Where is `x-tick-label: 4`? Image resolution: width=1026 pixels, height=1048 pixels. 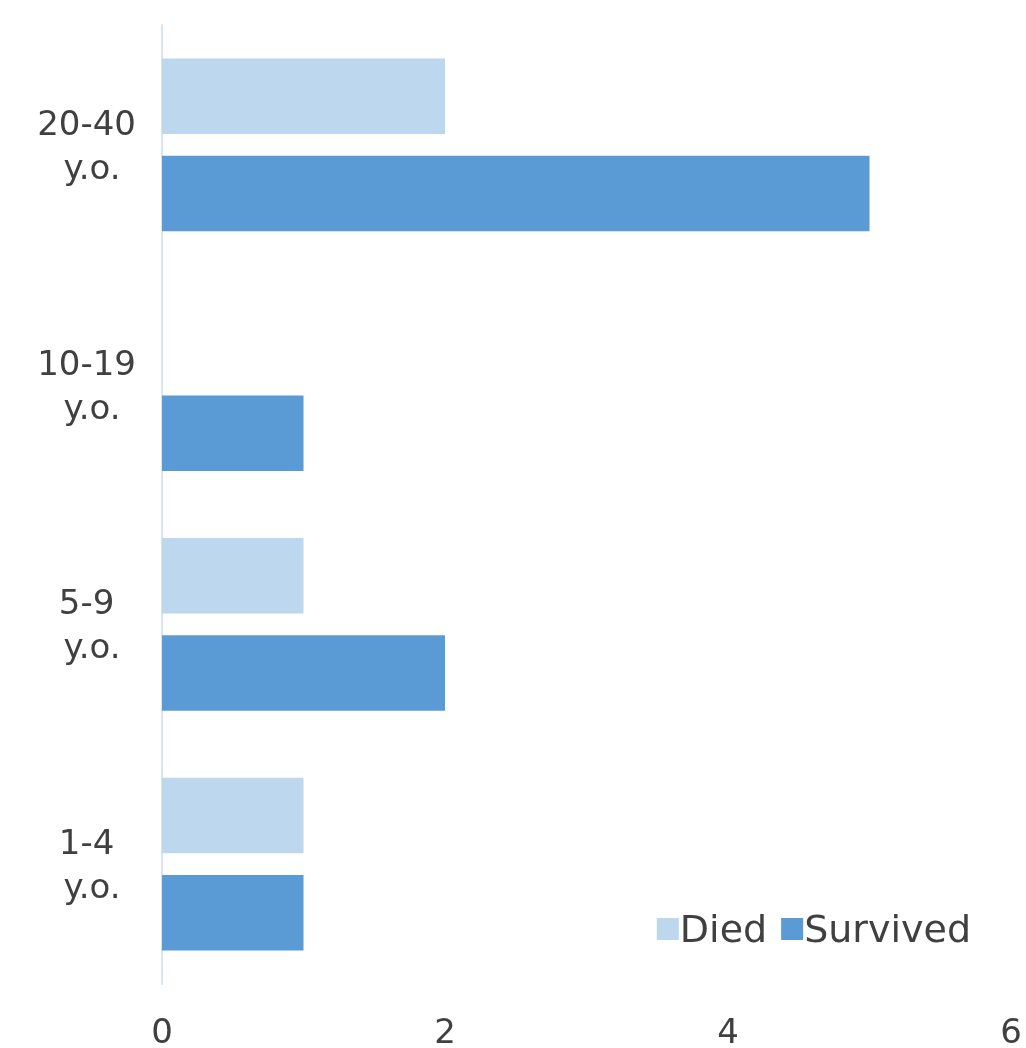 x-tick-label: 4 is located at coordinates (728, 1029).